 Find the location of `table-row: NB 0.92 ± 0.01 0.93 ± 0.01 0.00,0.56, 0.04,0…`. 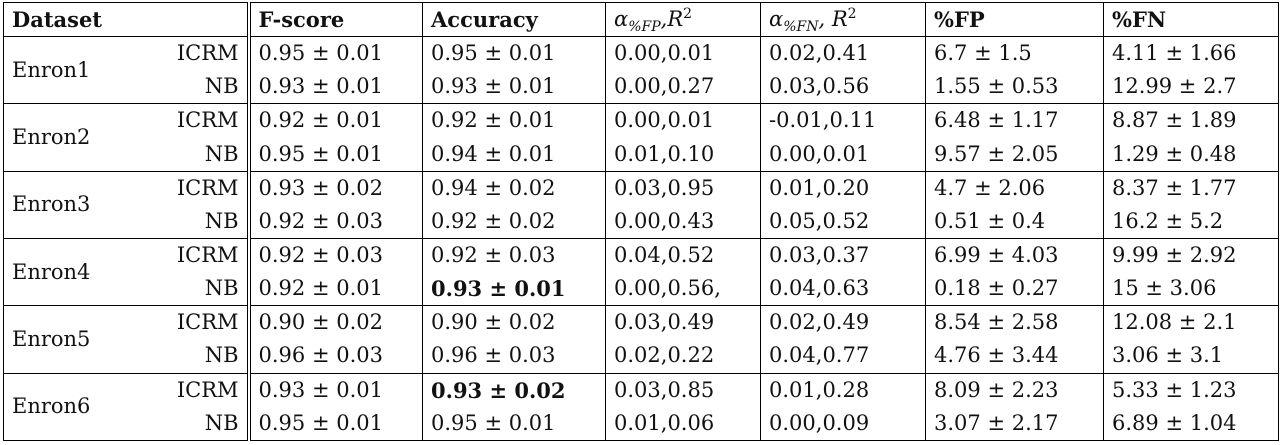

table-row: NB 0.92 ± 0.01 0.93 ± 0.01 0.00,0.56, 0.04,0… is located at coordinates (642, 289).